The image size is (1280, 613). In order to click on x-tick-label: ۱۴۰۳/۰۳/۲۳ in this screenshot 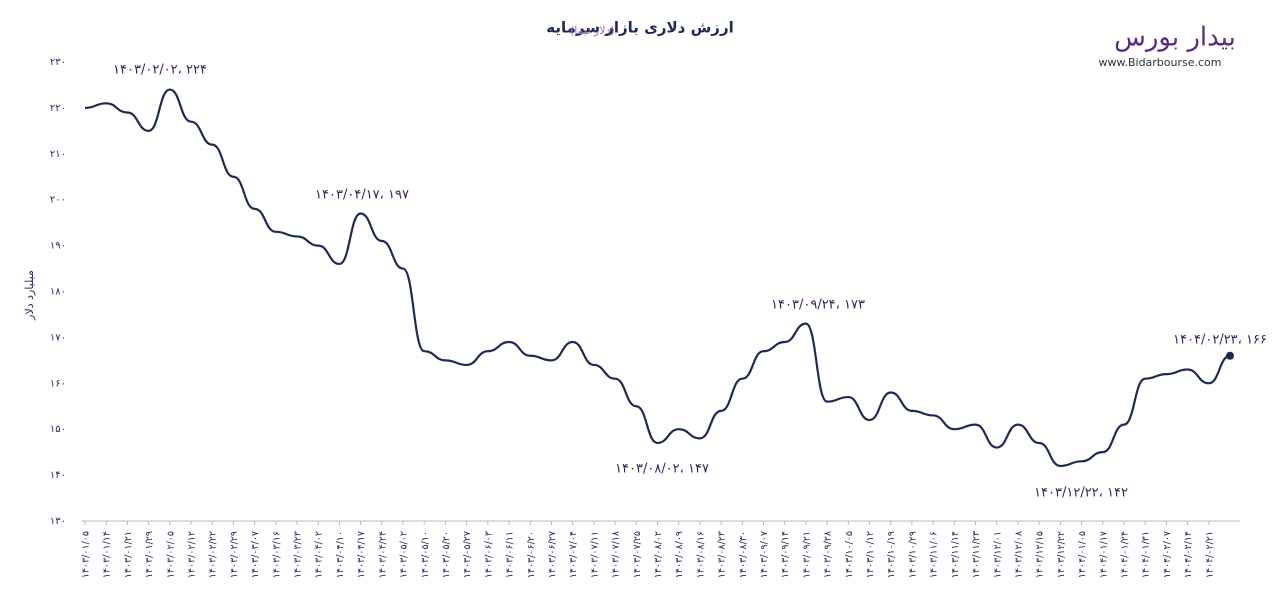, I will do `click(298, 554)`.